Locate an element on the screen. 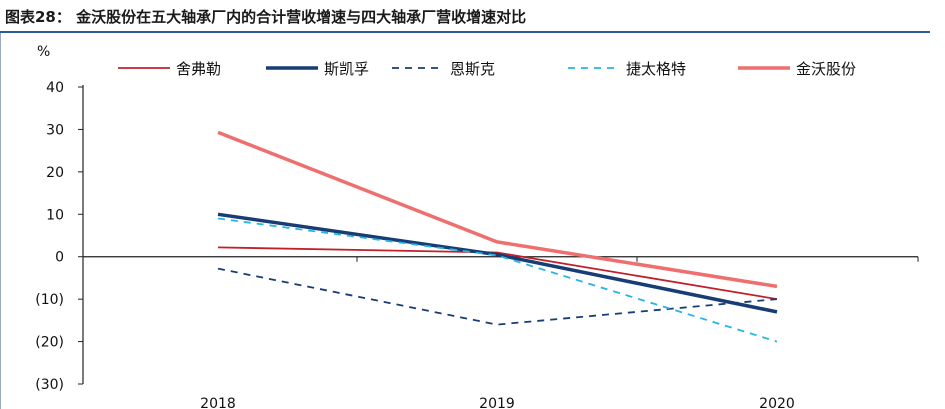  legend-item-5: 金沃股份 is located at coordinates (797, 69).